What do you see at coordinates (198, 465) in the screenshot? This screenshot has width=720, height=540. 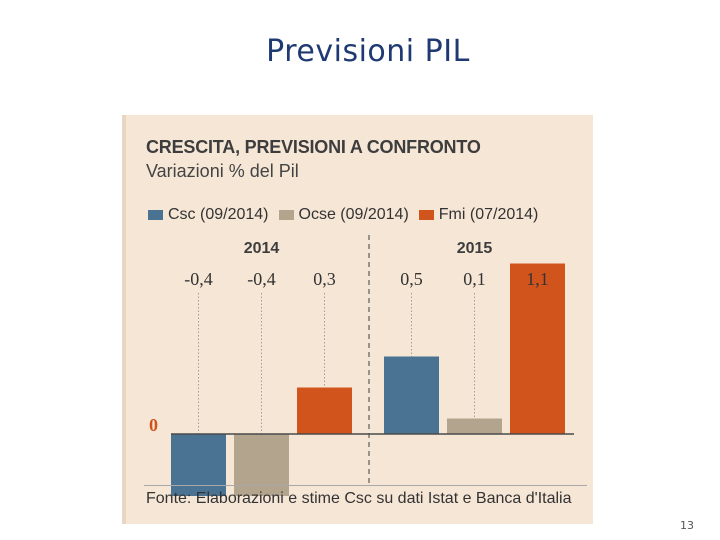 I see `bar-csc-09-2014-2014` at bounding box center [198, 465].